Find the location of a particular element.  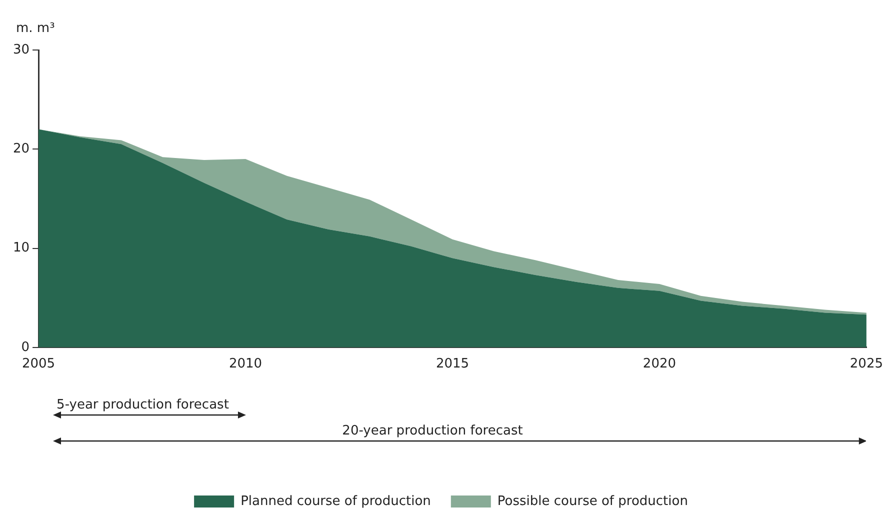

x-tick-label: 2010 is located at coordinates (245, 364).